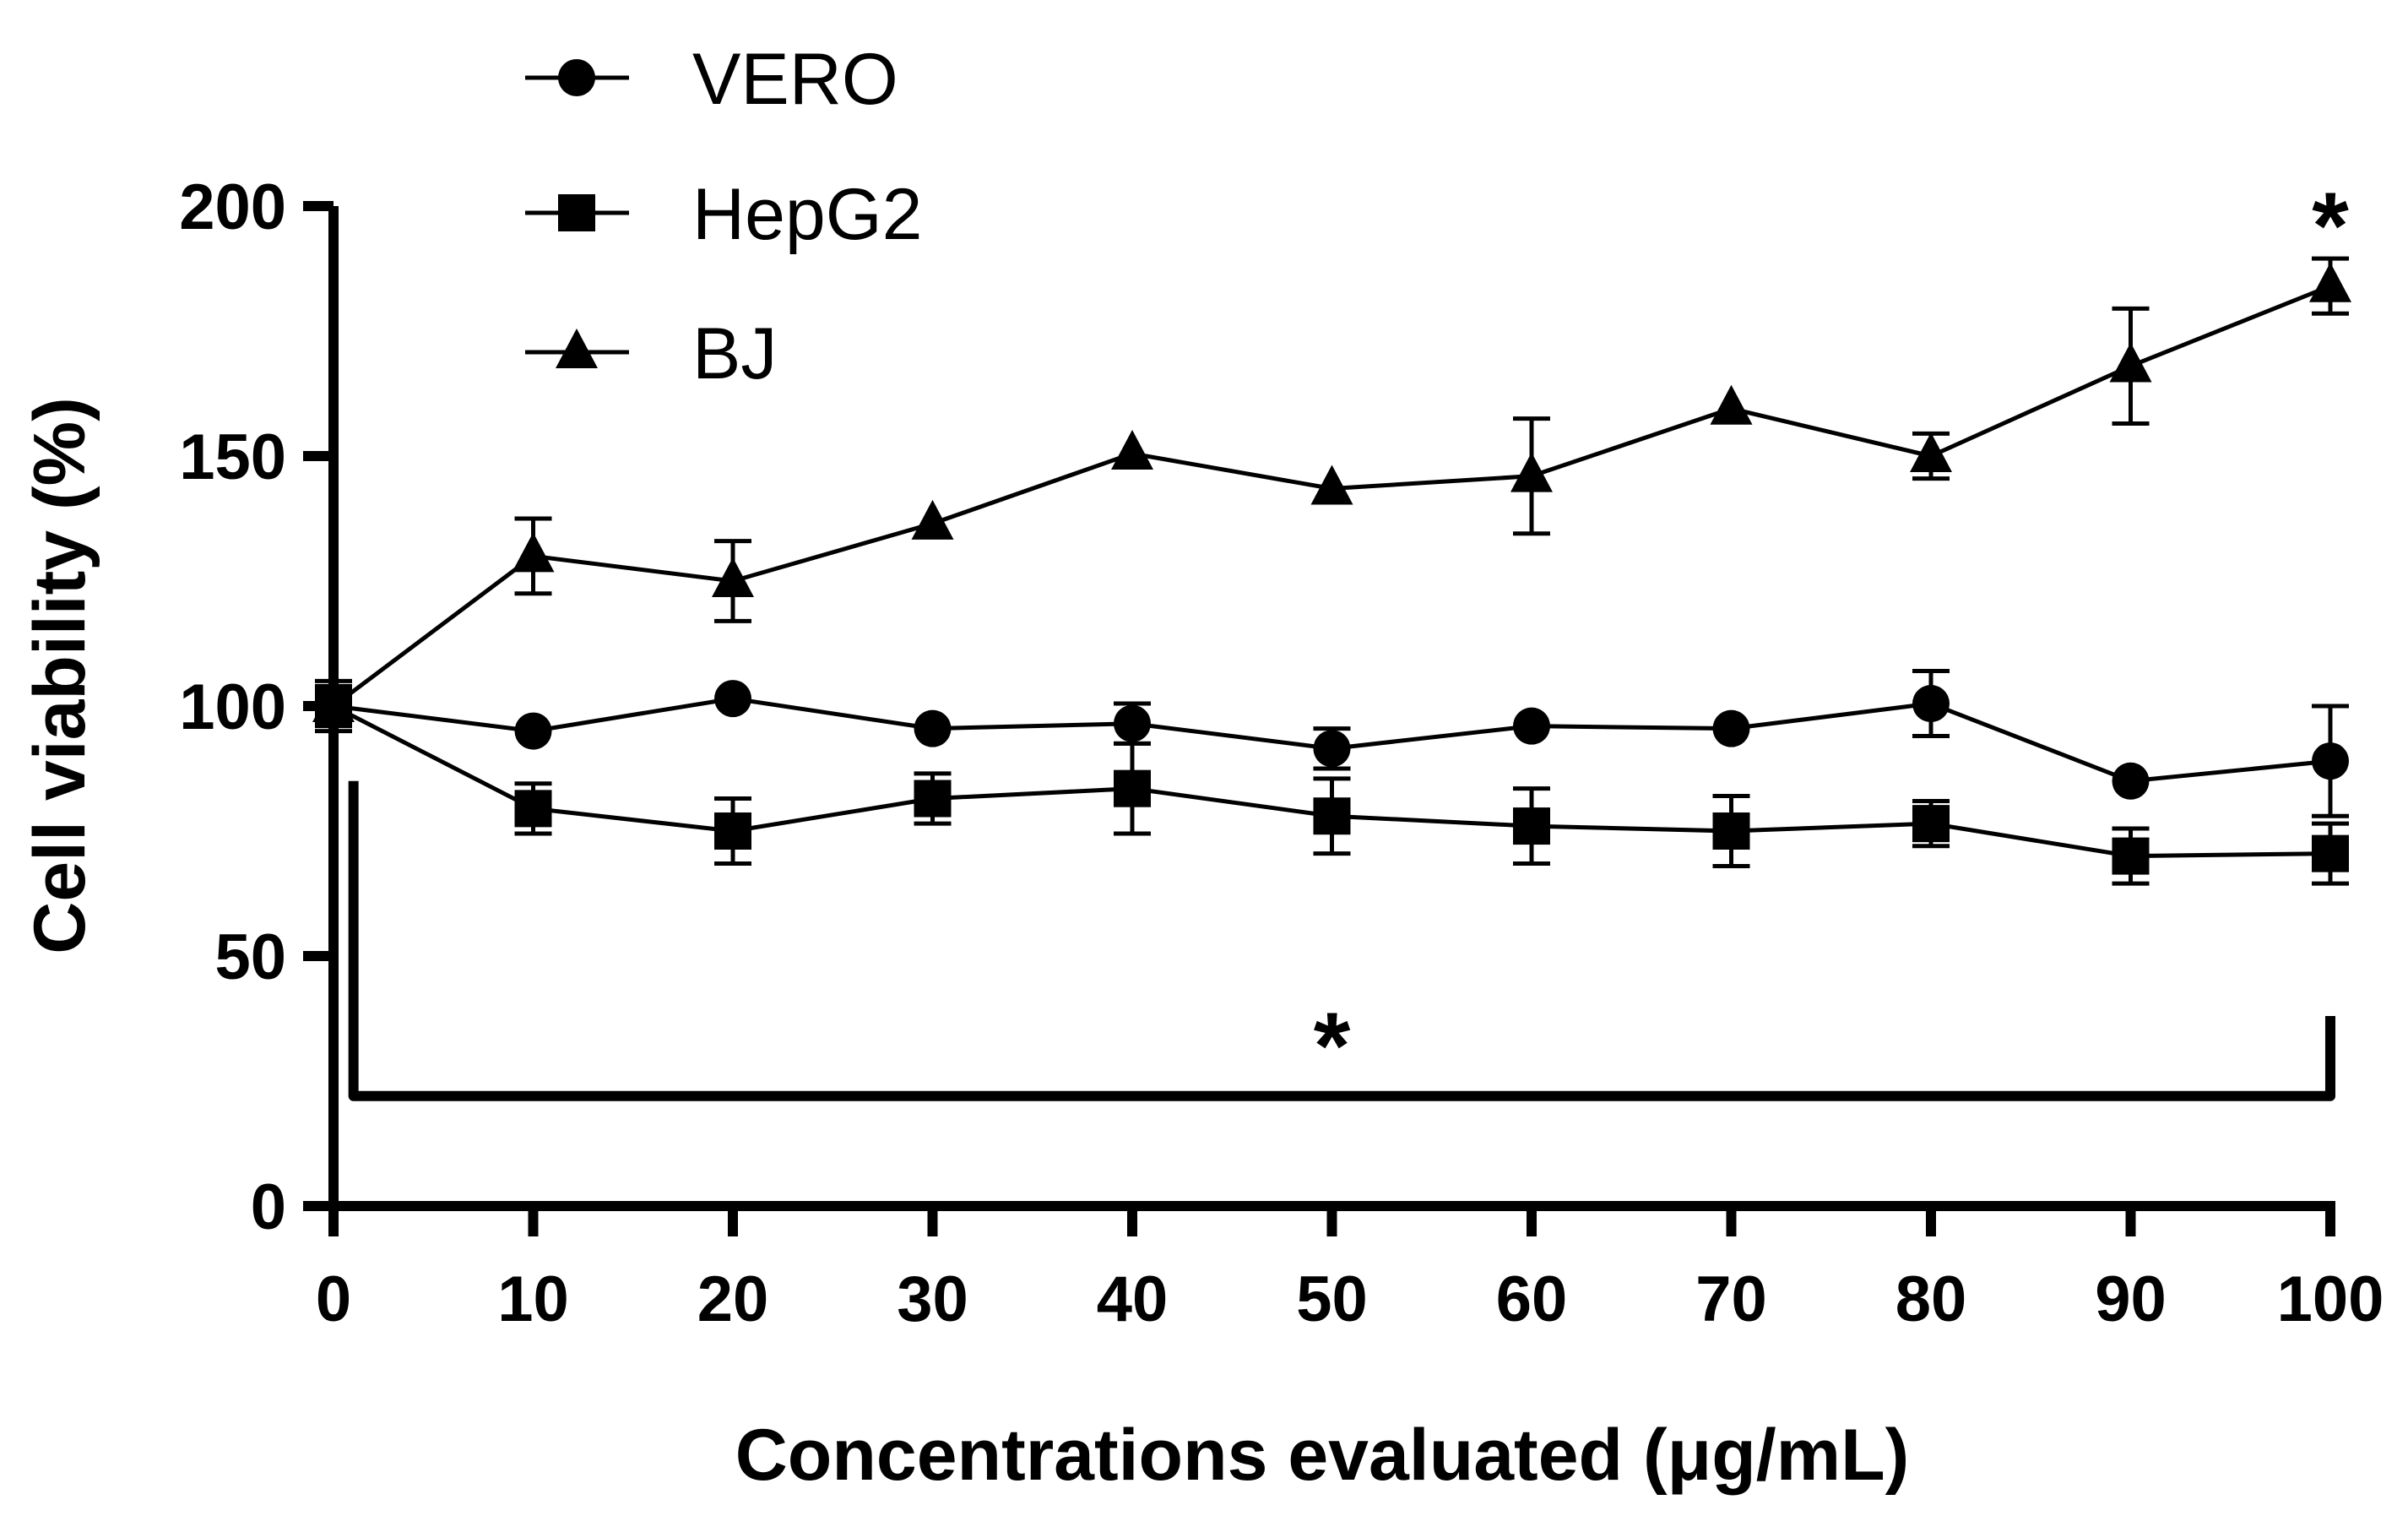 The height and width of the screenshot is (1516, 2408). I want to click on legend-label-hepg2: HepG2, so click(808, 215).